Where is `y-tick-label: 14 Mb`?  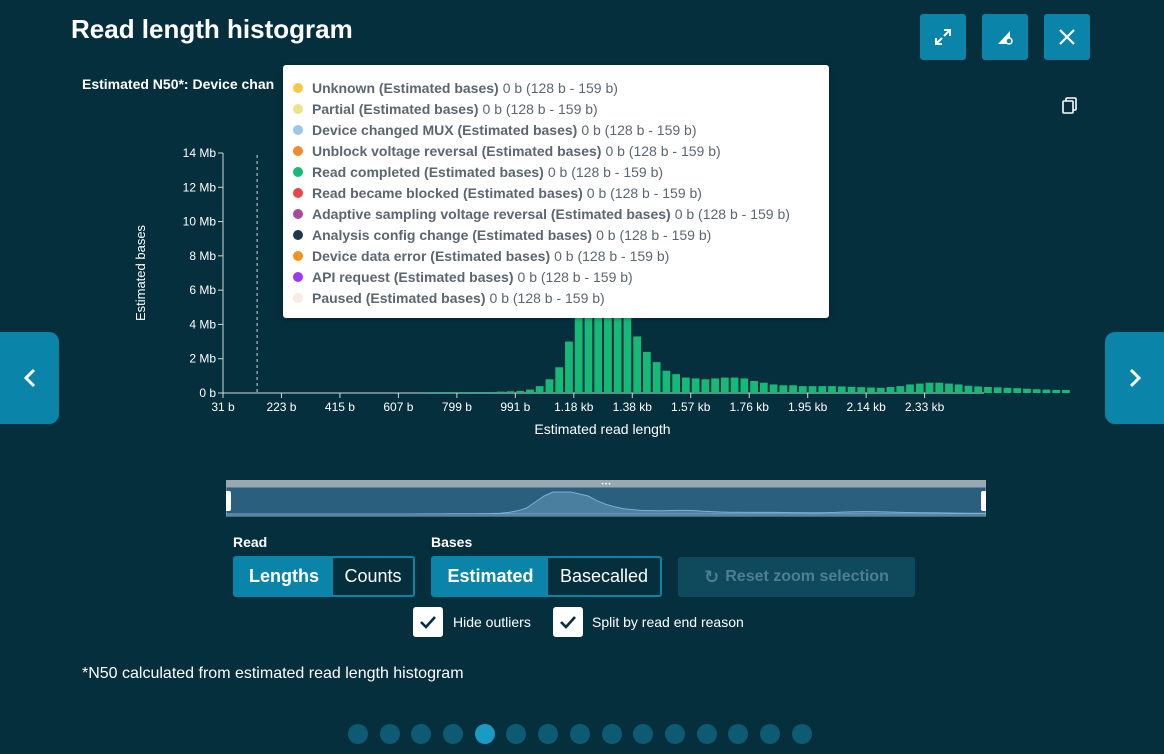 y-tick-label: 14 Mb is located at coordinates (200, 153).